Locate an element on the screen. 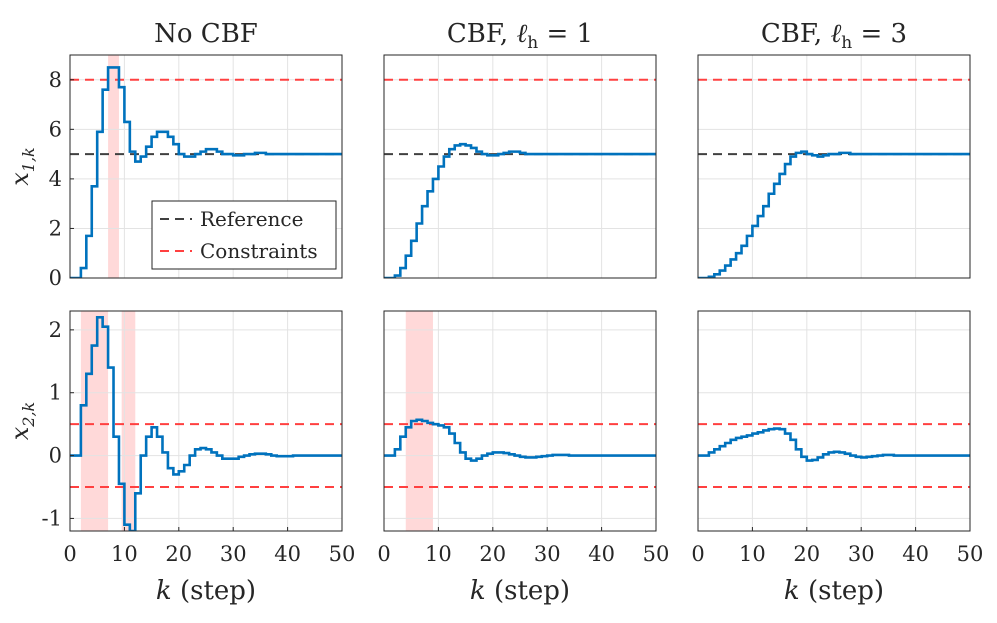 The image size is (997, 623). panel-r1-c3 is located at coordinates (834, 166).